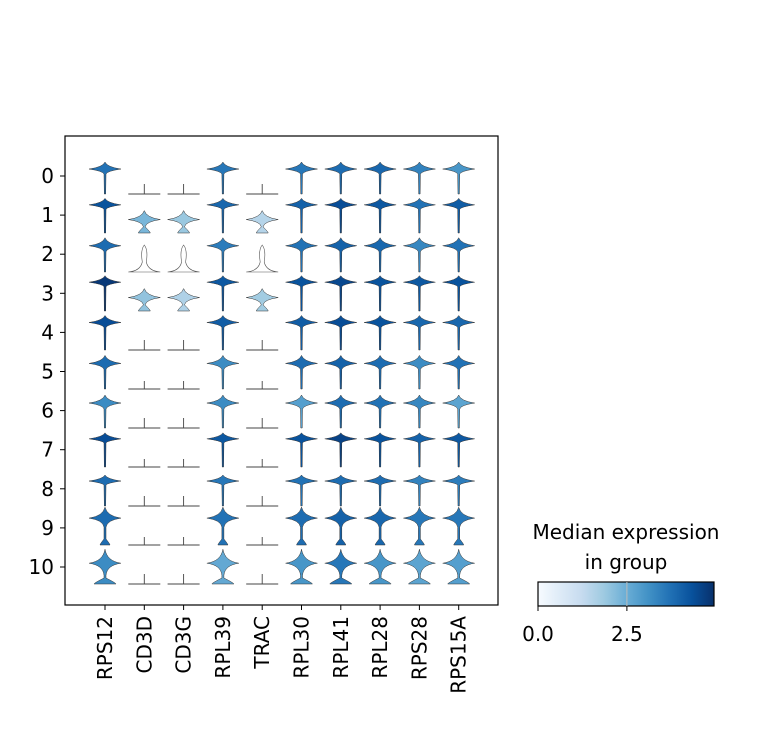  What do you see at coordinates (223, 647) in the screenshot?
I see `x-tick-label: RPL39` at bounding box center [223, 647].